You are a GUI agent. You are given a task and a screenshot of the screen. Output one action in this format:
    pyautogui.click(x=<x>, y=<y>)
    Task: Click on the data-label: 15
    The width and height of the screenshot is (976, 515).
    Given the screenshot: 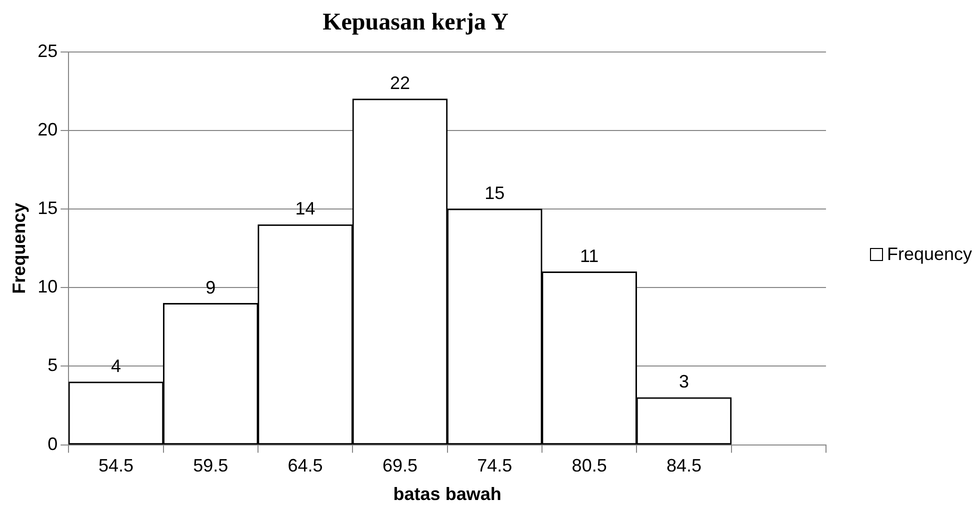 What is the action you would take?
    pyautogui.click(x=494, y=192)
    